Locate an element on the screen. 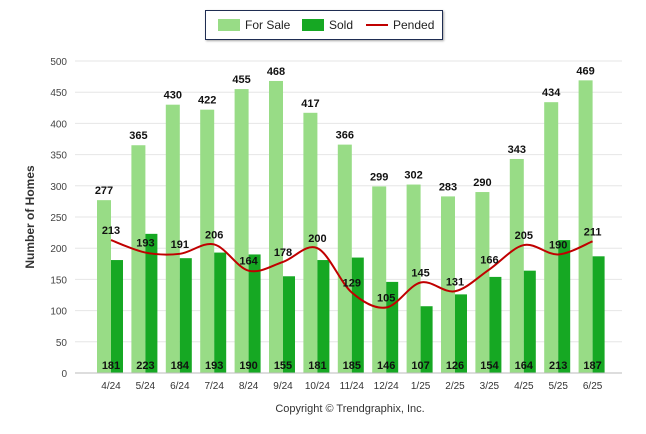 Image resolution: width=646 pixels, height=434 pixels. pended-value-label: 211 is located at coordinates (593, 232).